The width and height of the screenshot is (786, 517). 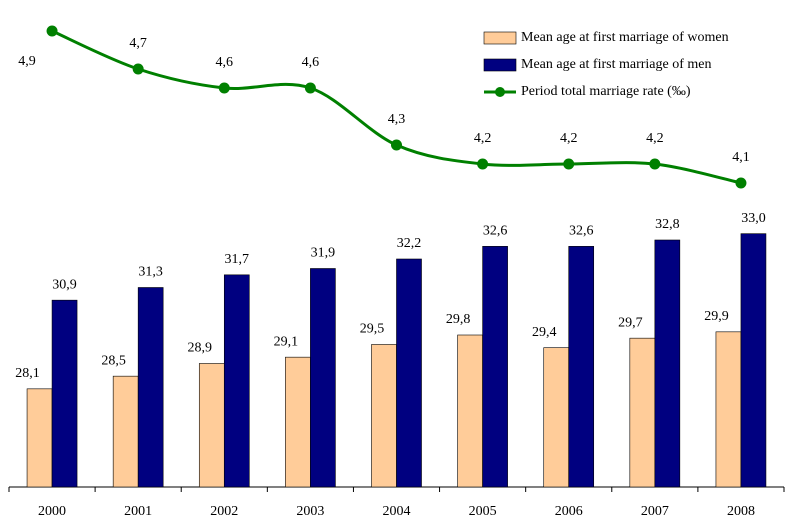 I want to click on x-tick-label: 2000, so click(x=52, y=510).